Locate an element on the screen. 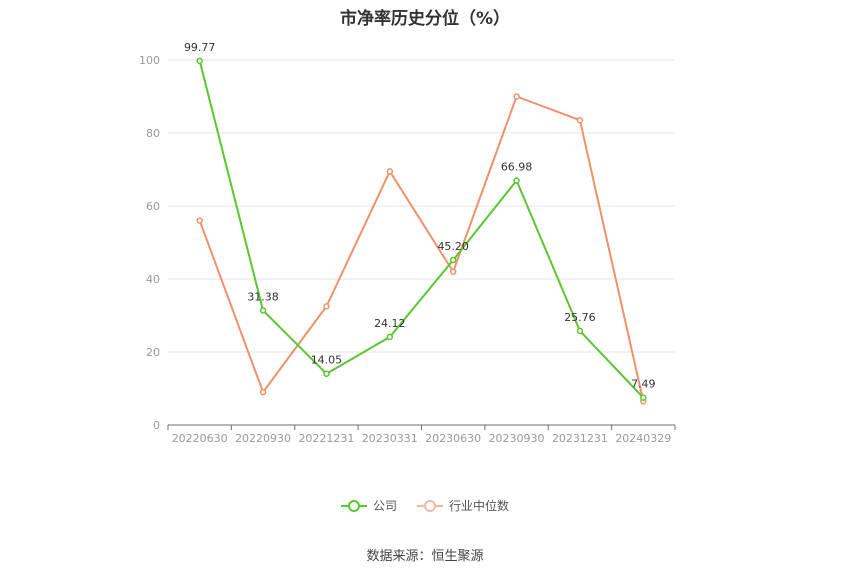 This screenshot has height=574, width=850. data-label: 24.12 is located at coordinates (390, 323).